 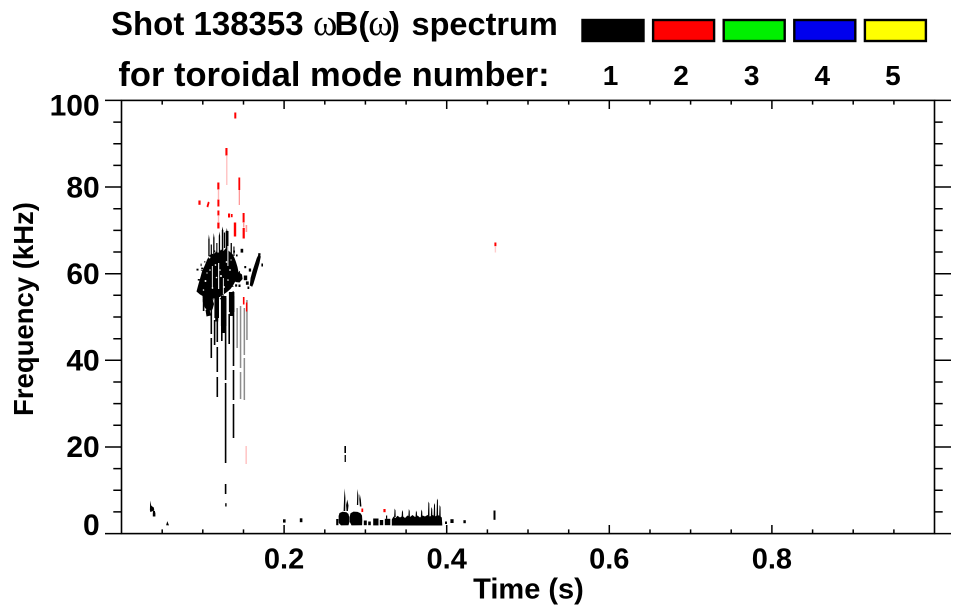 What do you see at coordinates (681, 75) in the screenshot?
I see `svg-text: 2` at bounding box center [681, 75].